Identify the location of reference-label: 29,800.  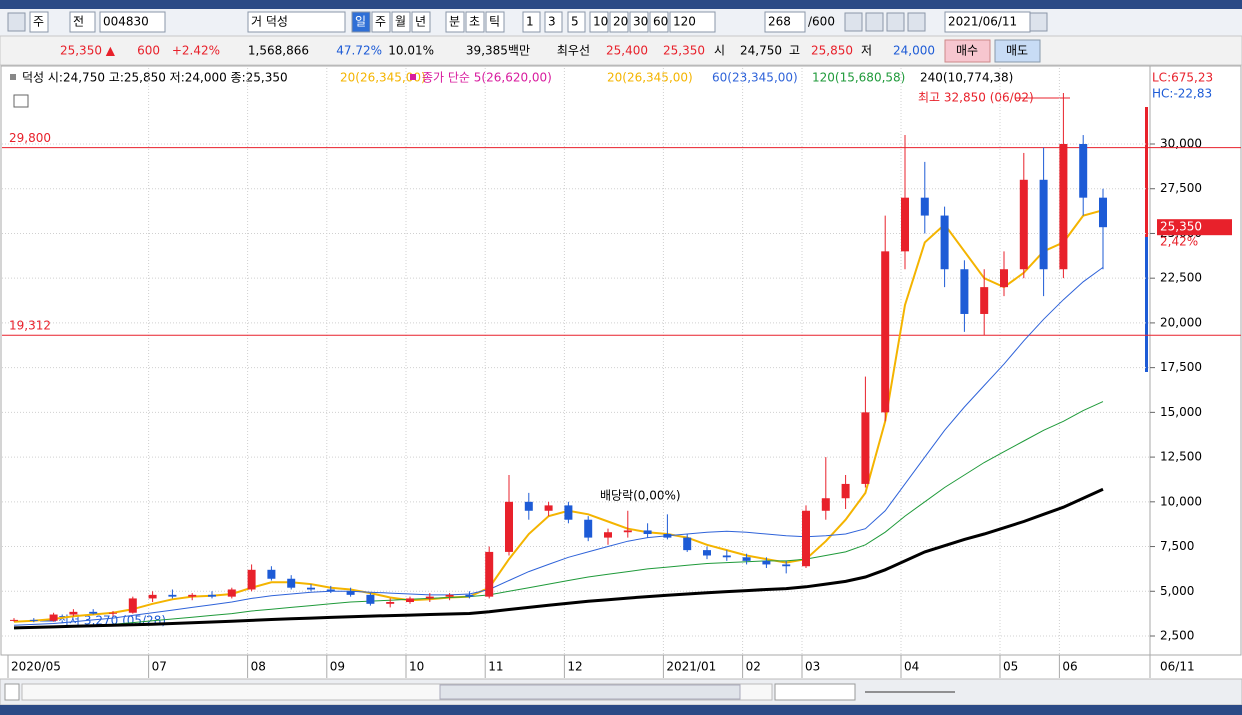
(30, 138).